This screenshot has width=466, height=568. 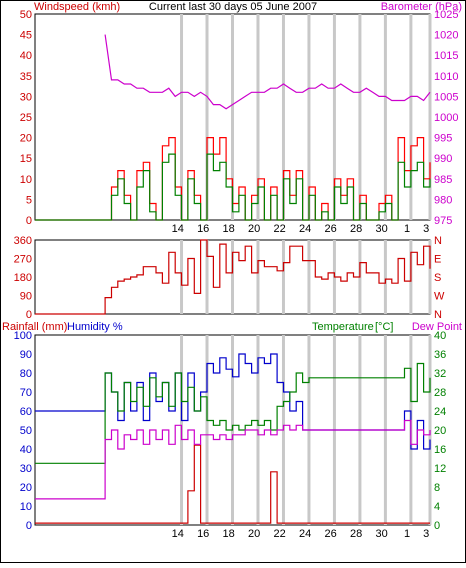 I want to click on temperature-axis-label: Temperature, so click(x=343, y=327).